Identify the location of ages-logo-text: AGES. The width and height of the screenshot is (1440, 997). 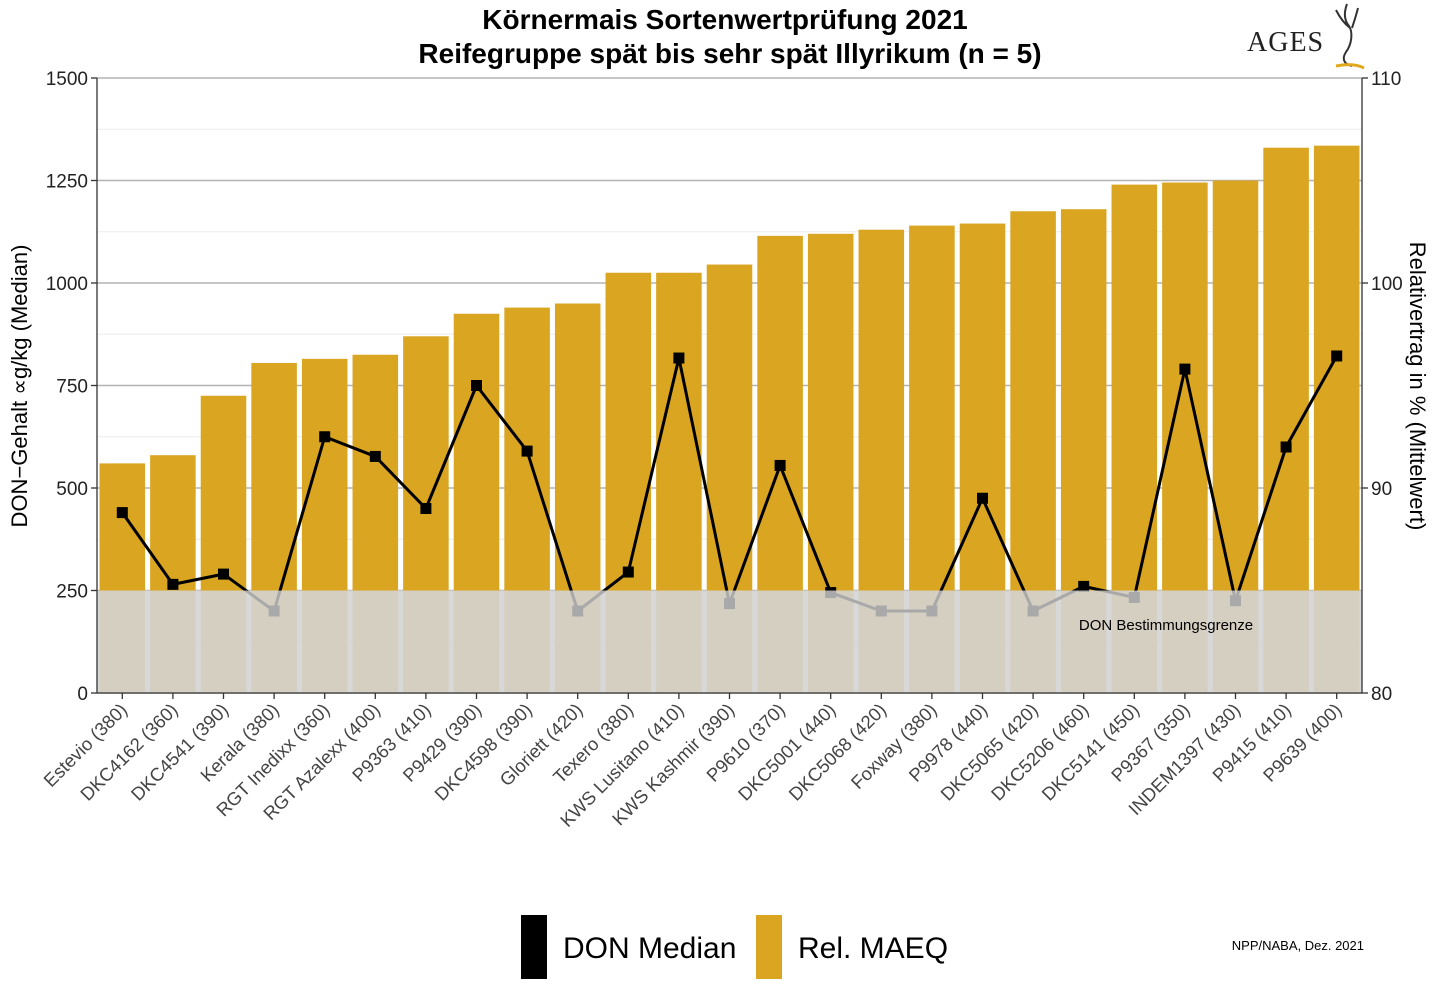
(1285, 42).